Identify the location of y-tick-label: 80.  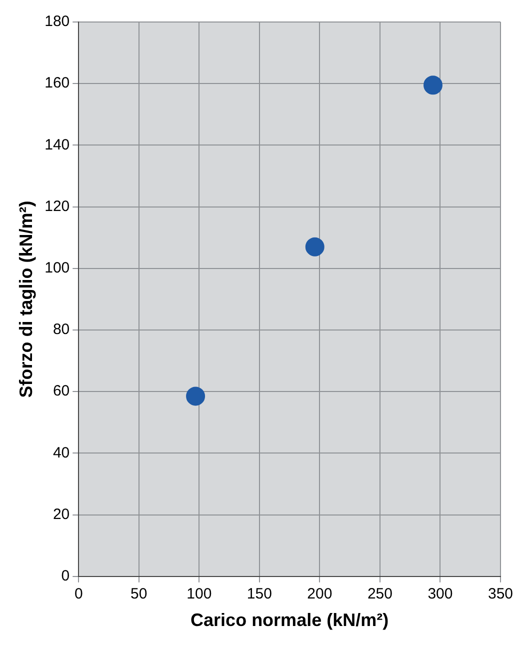
(61, 329).